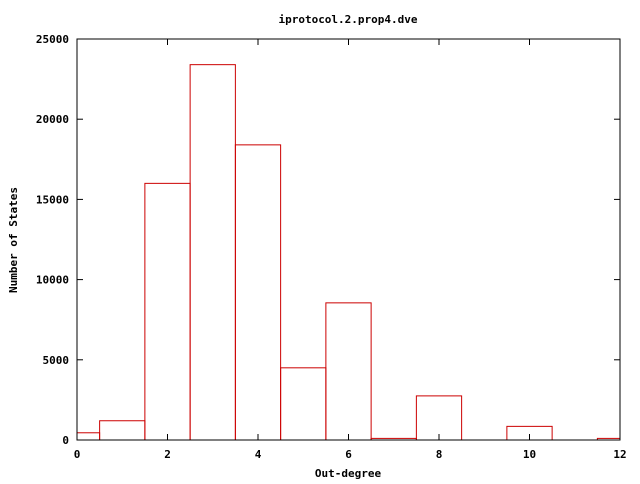  What do you see at coordinates (52, 199) in the screenshot?
I see `y-tick-label: 15000` at bounding box center [52, 199].